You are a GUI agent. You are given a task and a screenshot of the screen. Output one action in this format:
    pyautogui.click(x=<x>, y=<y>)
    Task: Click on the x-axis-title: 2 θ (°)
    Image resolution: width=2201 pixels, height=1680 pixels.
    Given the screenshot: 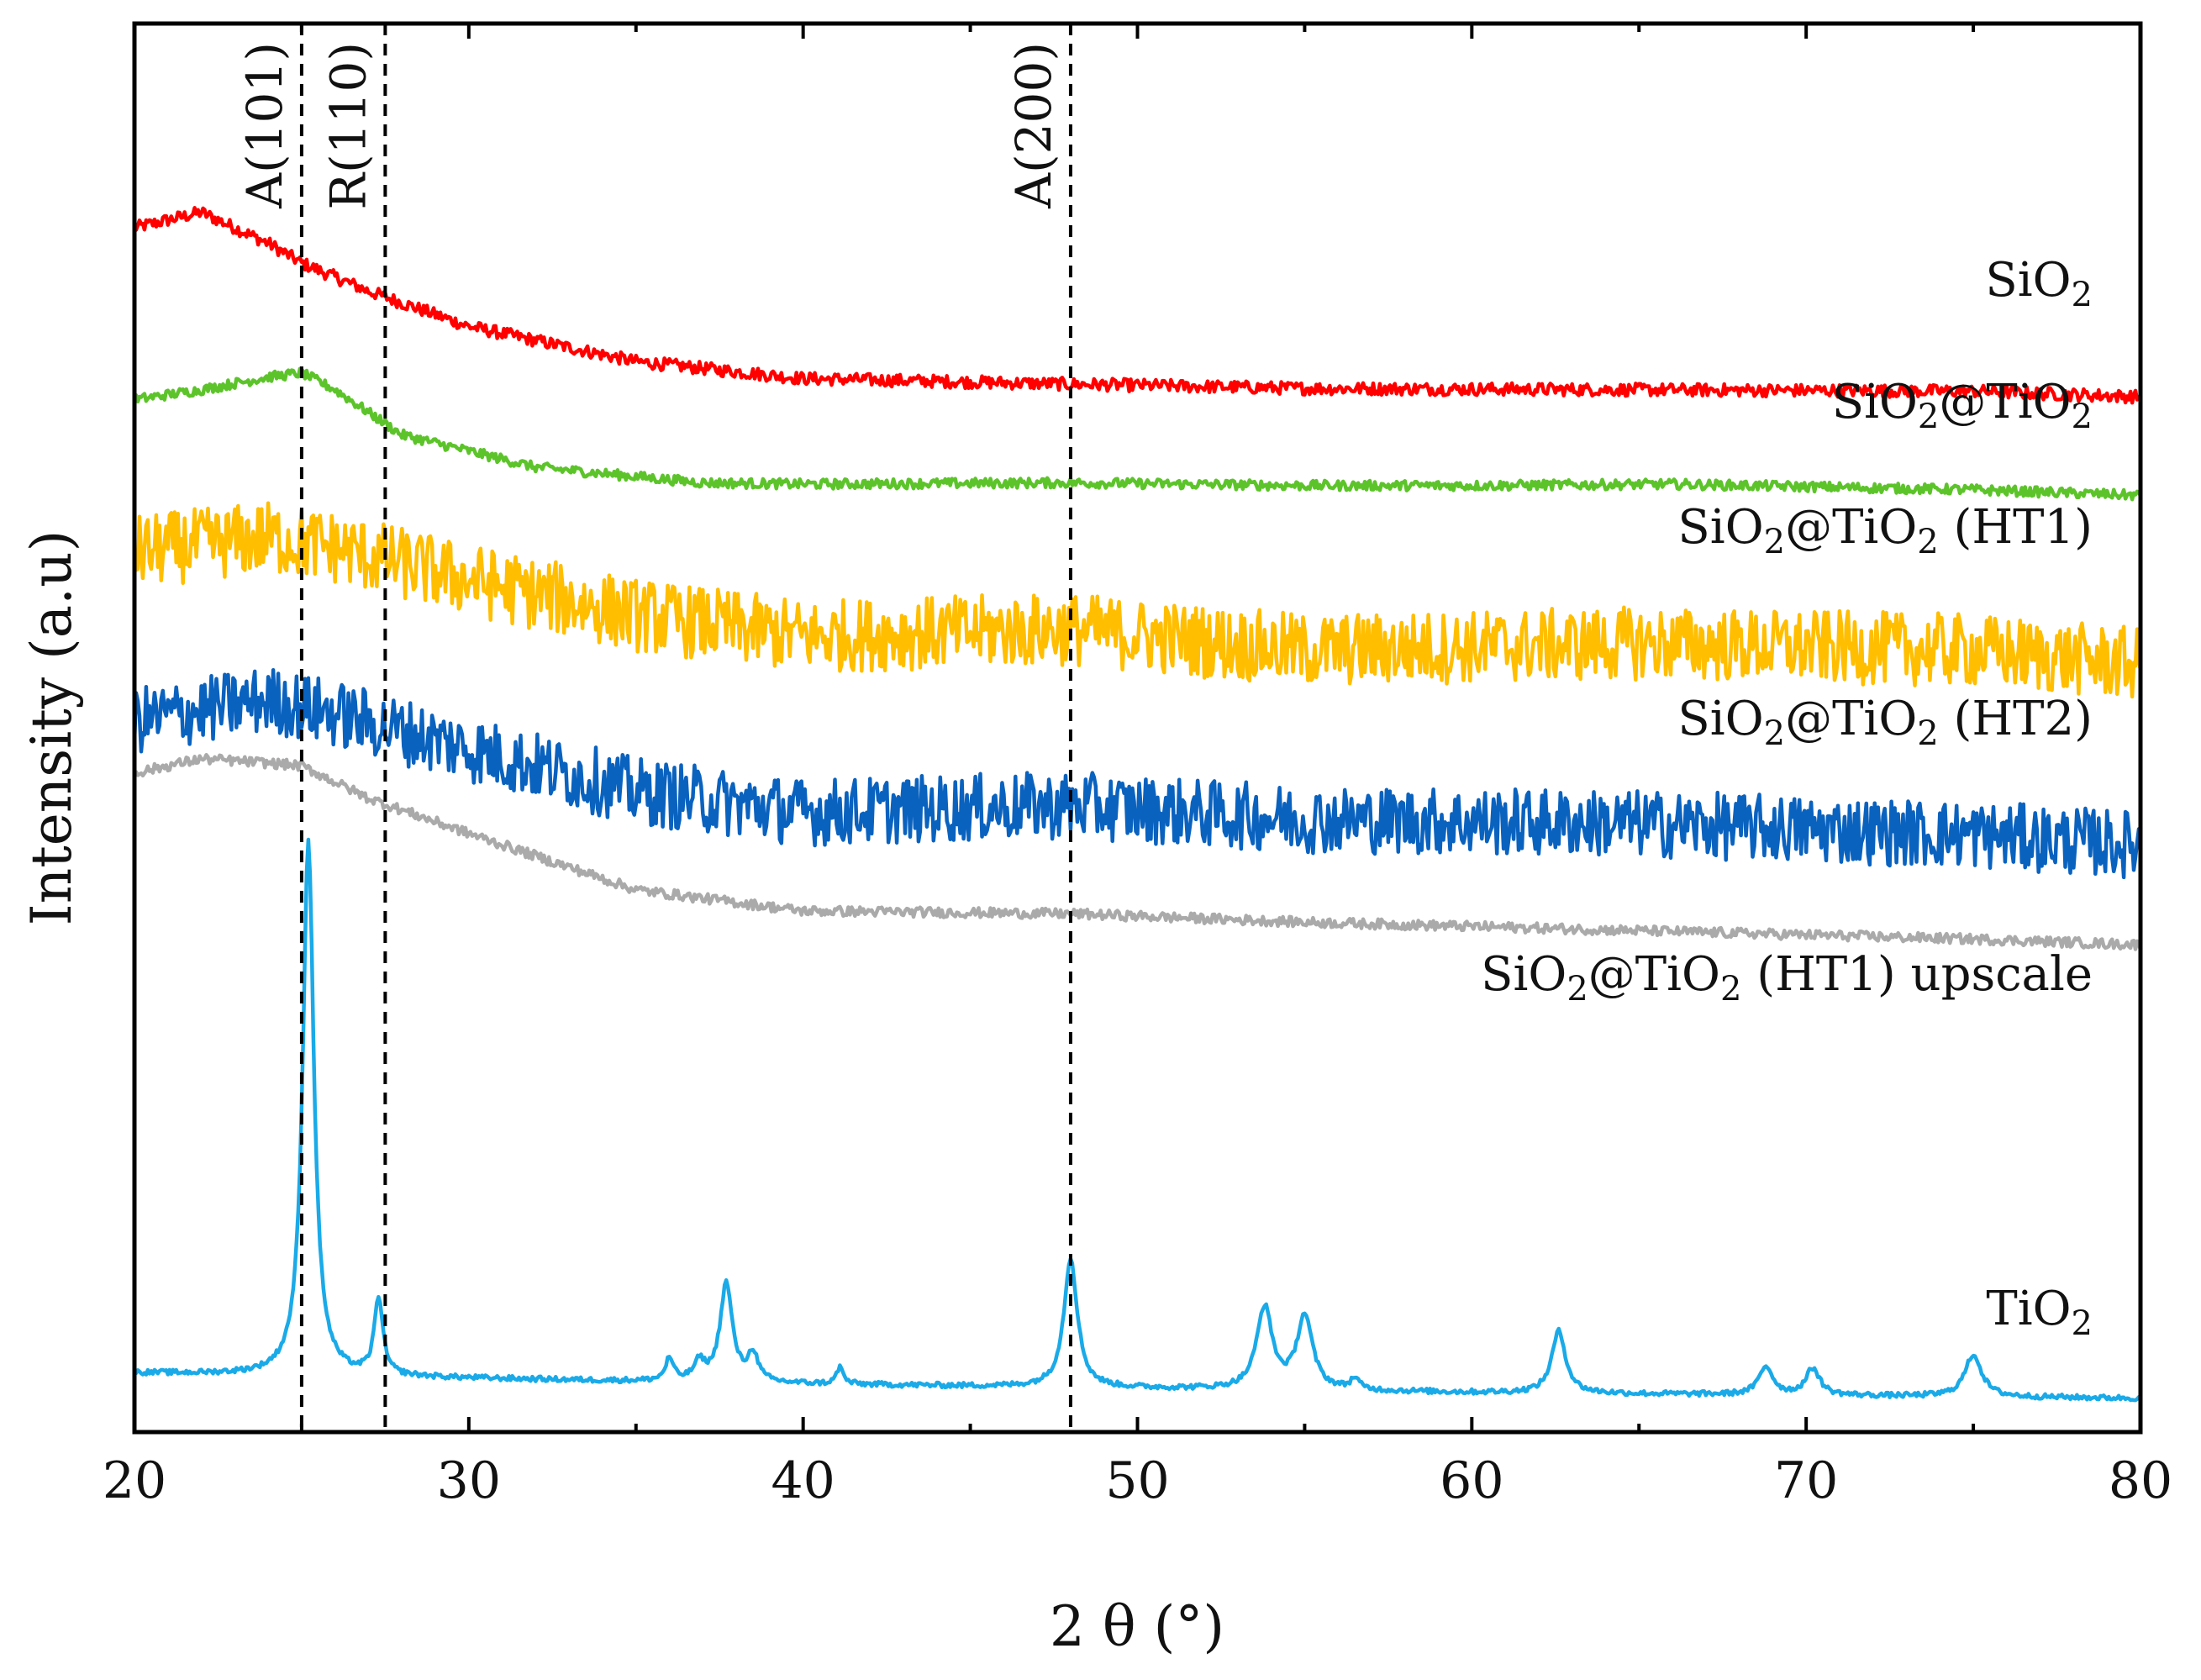 What is the action you would take?
    pyautogui.click(x=1137, y=1626)
    